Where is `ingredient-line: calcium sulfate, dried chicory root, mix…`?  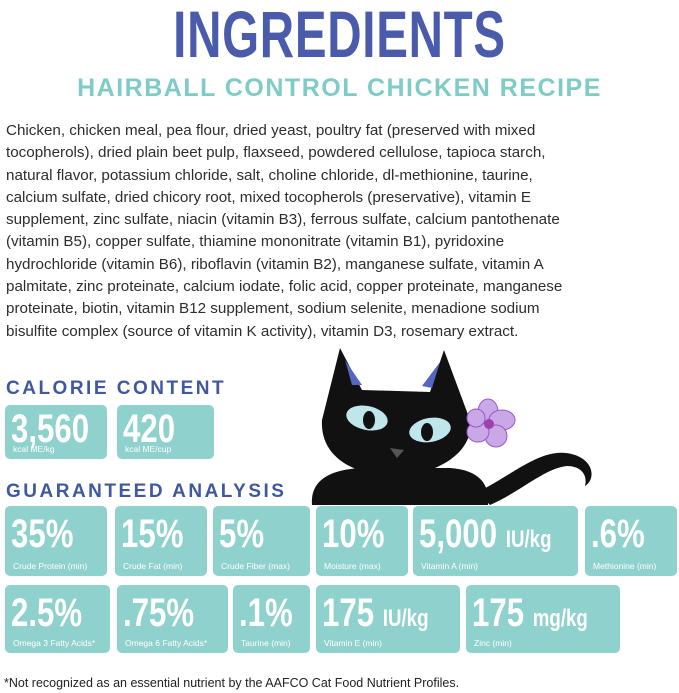 ingredient-line: calcium sulfate, dried chicory root, mix… is located at coordinates (269, 197).